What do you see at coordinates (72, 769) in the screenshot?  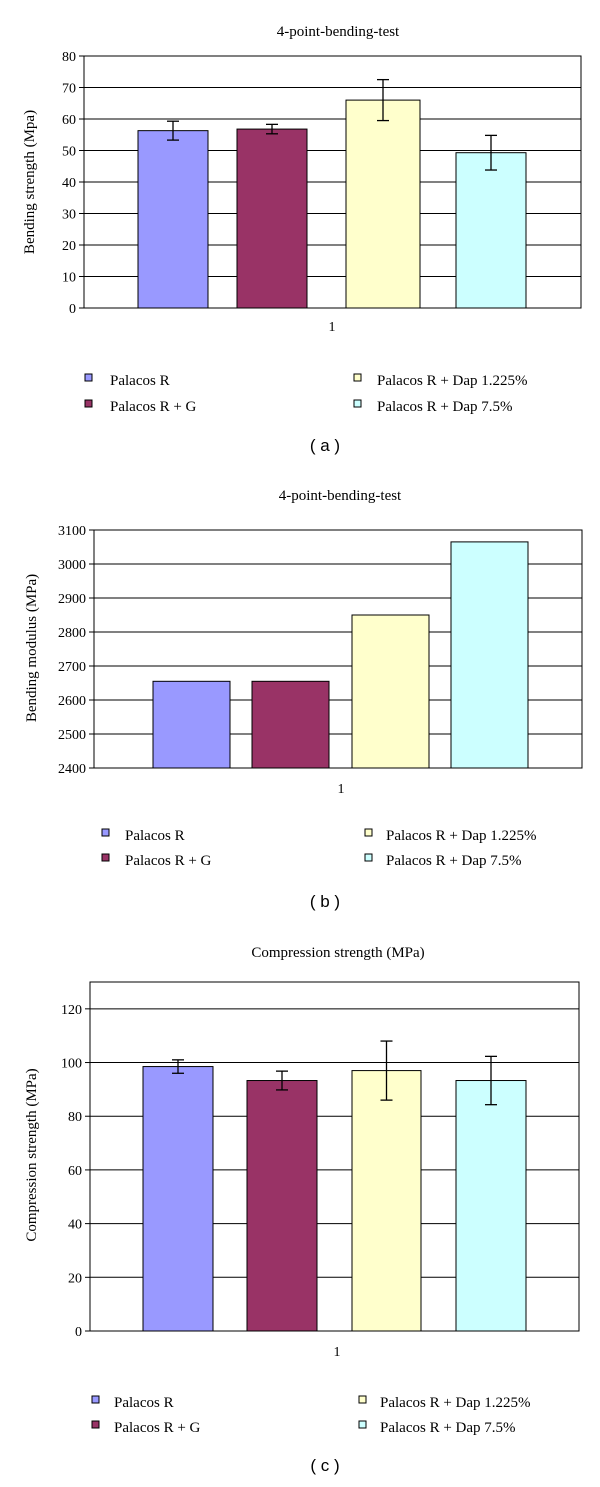 I see `y-tick-label: 2400` at bounding box center [72, 769].